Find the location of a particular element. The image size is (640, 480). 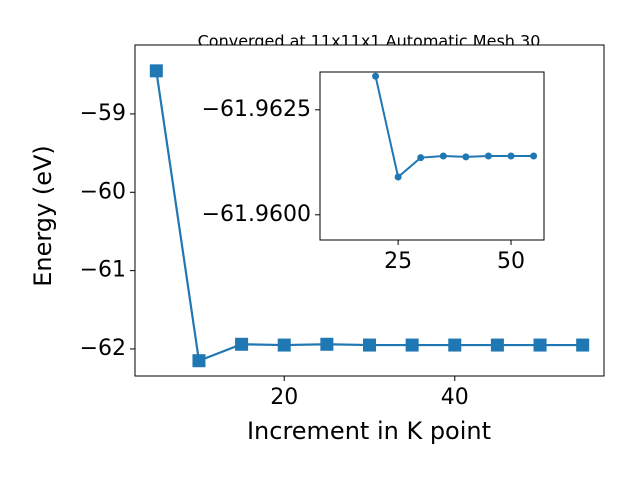

y-tick-label: −61 is located at coordinates (103, 270).